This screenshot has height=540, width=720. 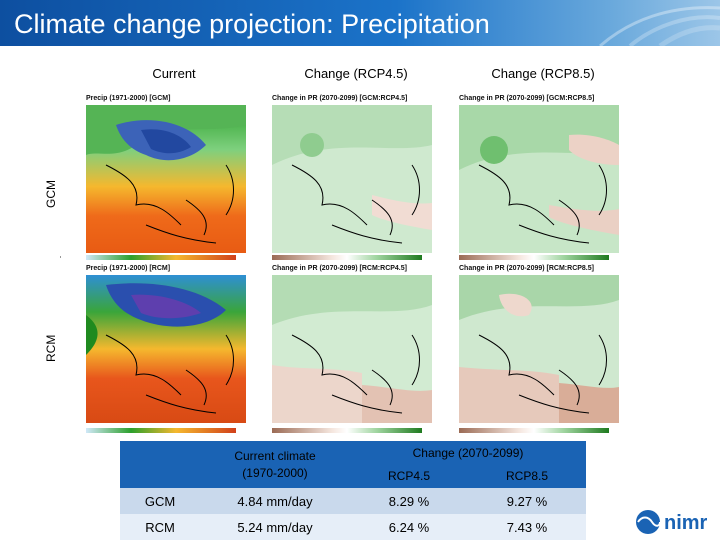 I want to click on current-climate-header: Current climate (1970-2000), so click(x=275, y=464).